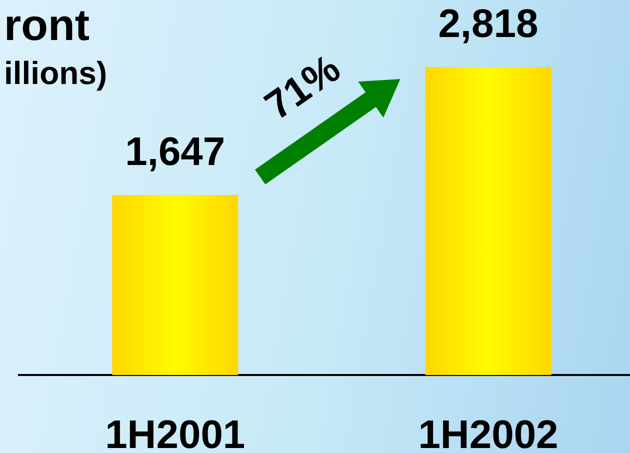 Image resolution: width=630 pixels, height=453 pixels. Describe the element at coordinates (488, 433) in the screenshot. I see `x-tick-label: 1H2002` at that location.